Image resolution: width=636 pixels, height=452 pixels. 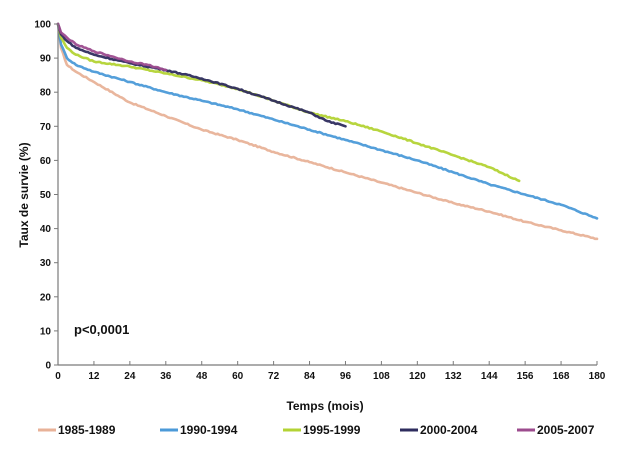 I want to click on x-tick-label: 120, so click(x=417, y=376).